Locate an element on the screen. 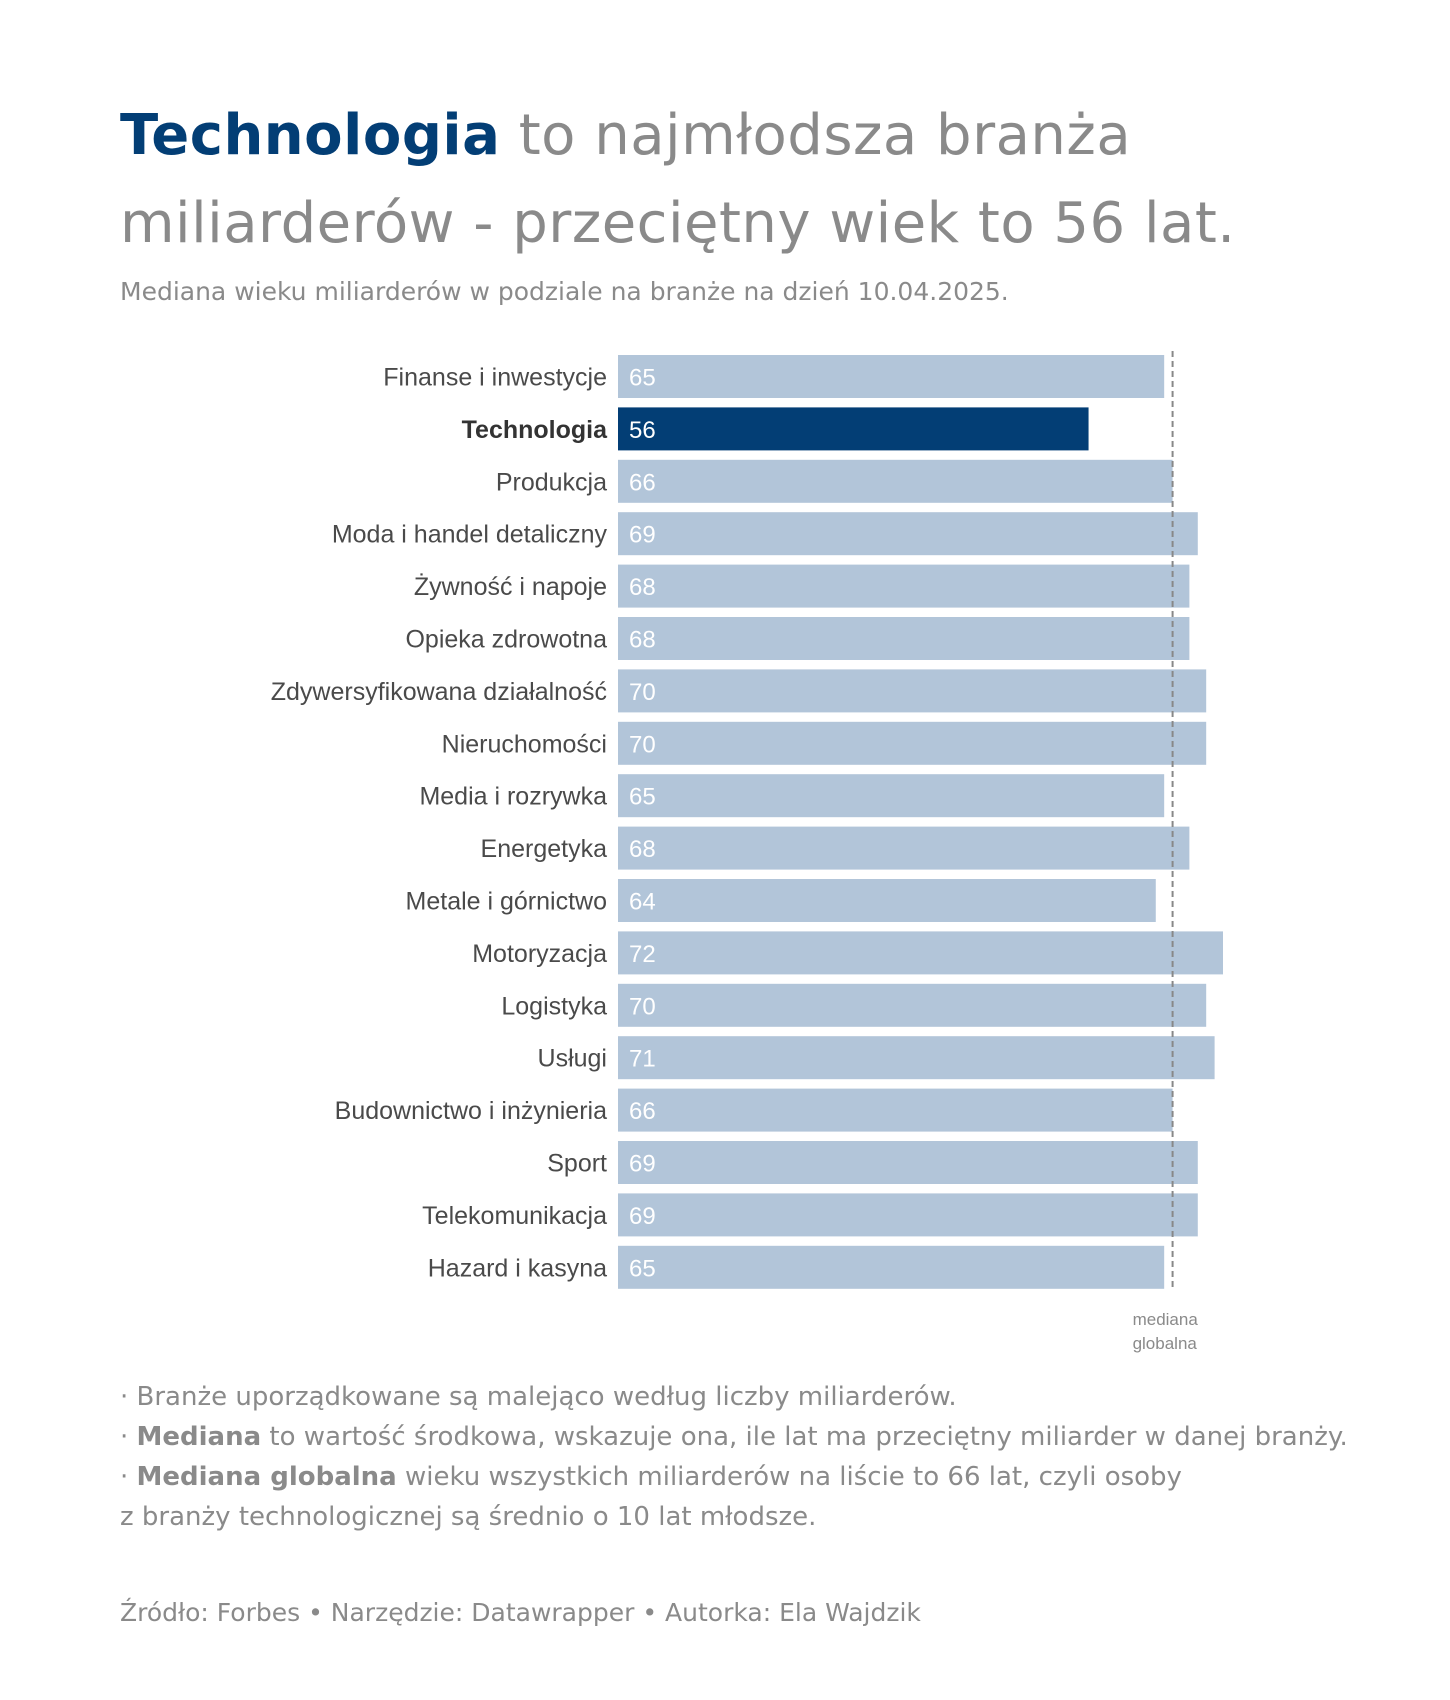 The width and height of the screenshot is (1450, 1700). category-label: Motoryzacja is located at coordinates (539, 954).